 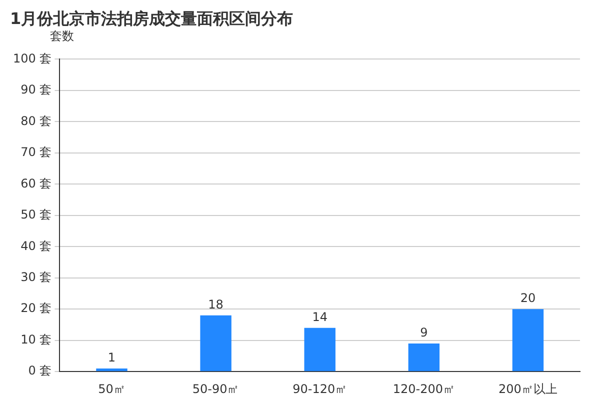 I want to click on x-tick-label: 90-120㎡, so click(x=320, y=389).